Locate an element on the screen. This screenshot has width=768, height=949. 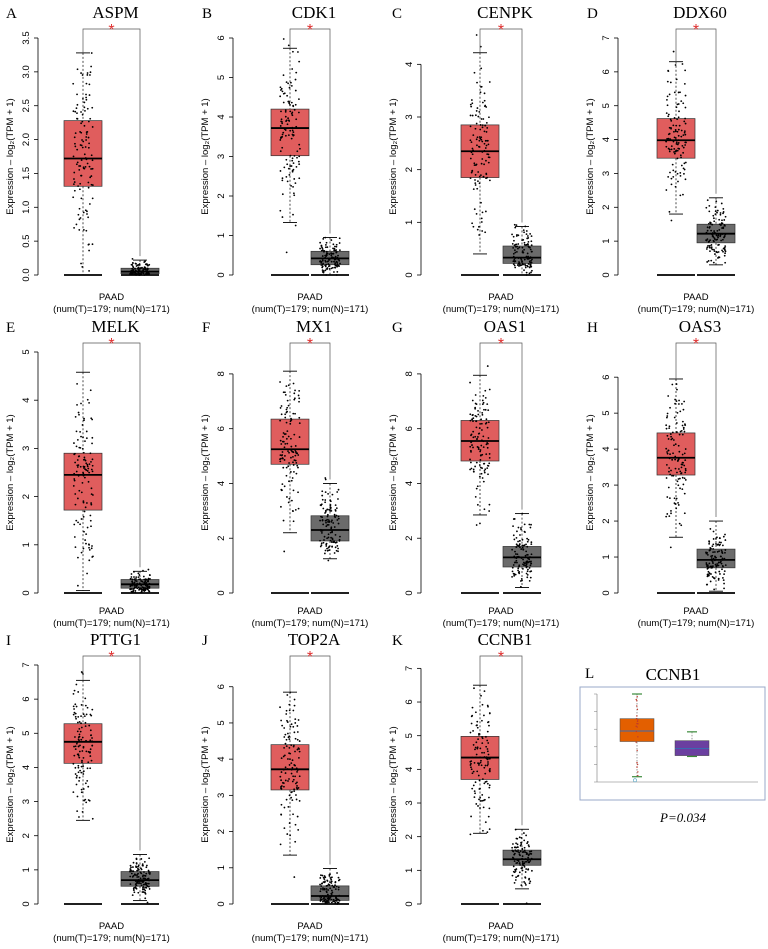
y-tick-label: 8 is located at coordinates (221, 373).